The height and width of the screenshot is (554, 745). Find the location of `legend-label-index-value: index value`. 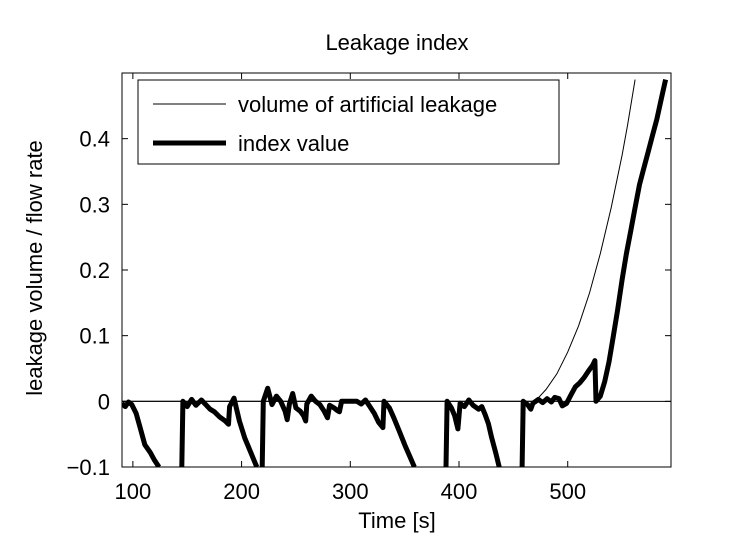

legend-label-index-value: index value is located at coordinates (293, 143).